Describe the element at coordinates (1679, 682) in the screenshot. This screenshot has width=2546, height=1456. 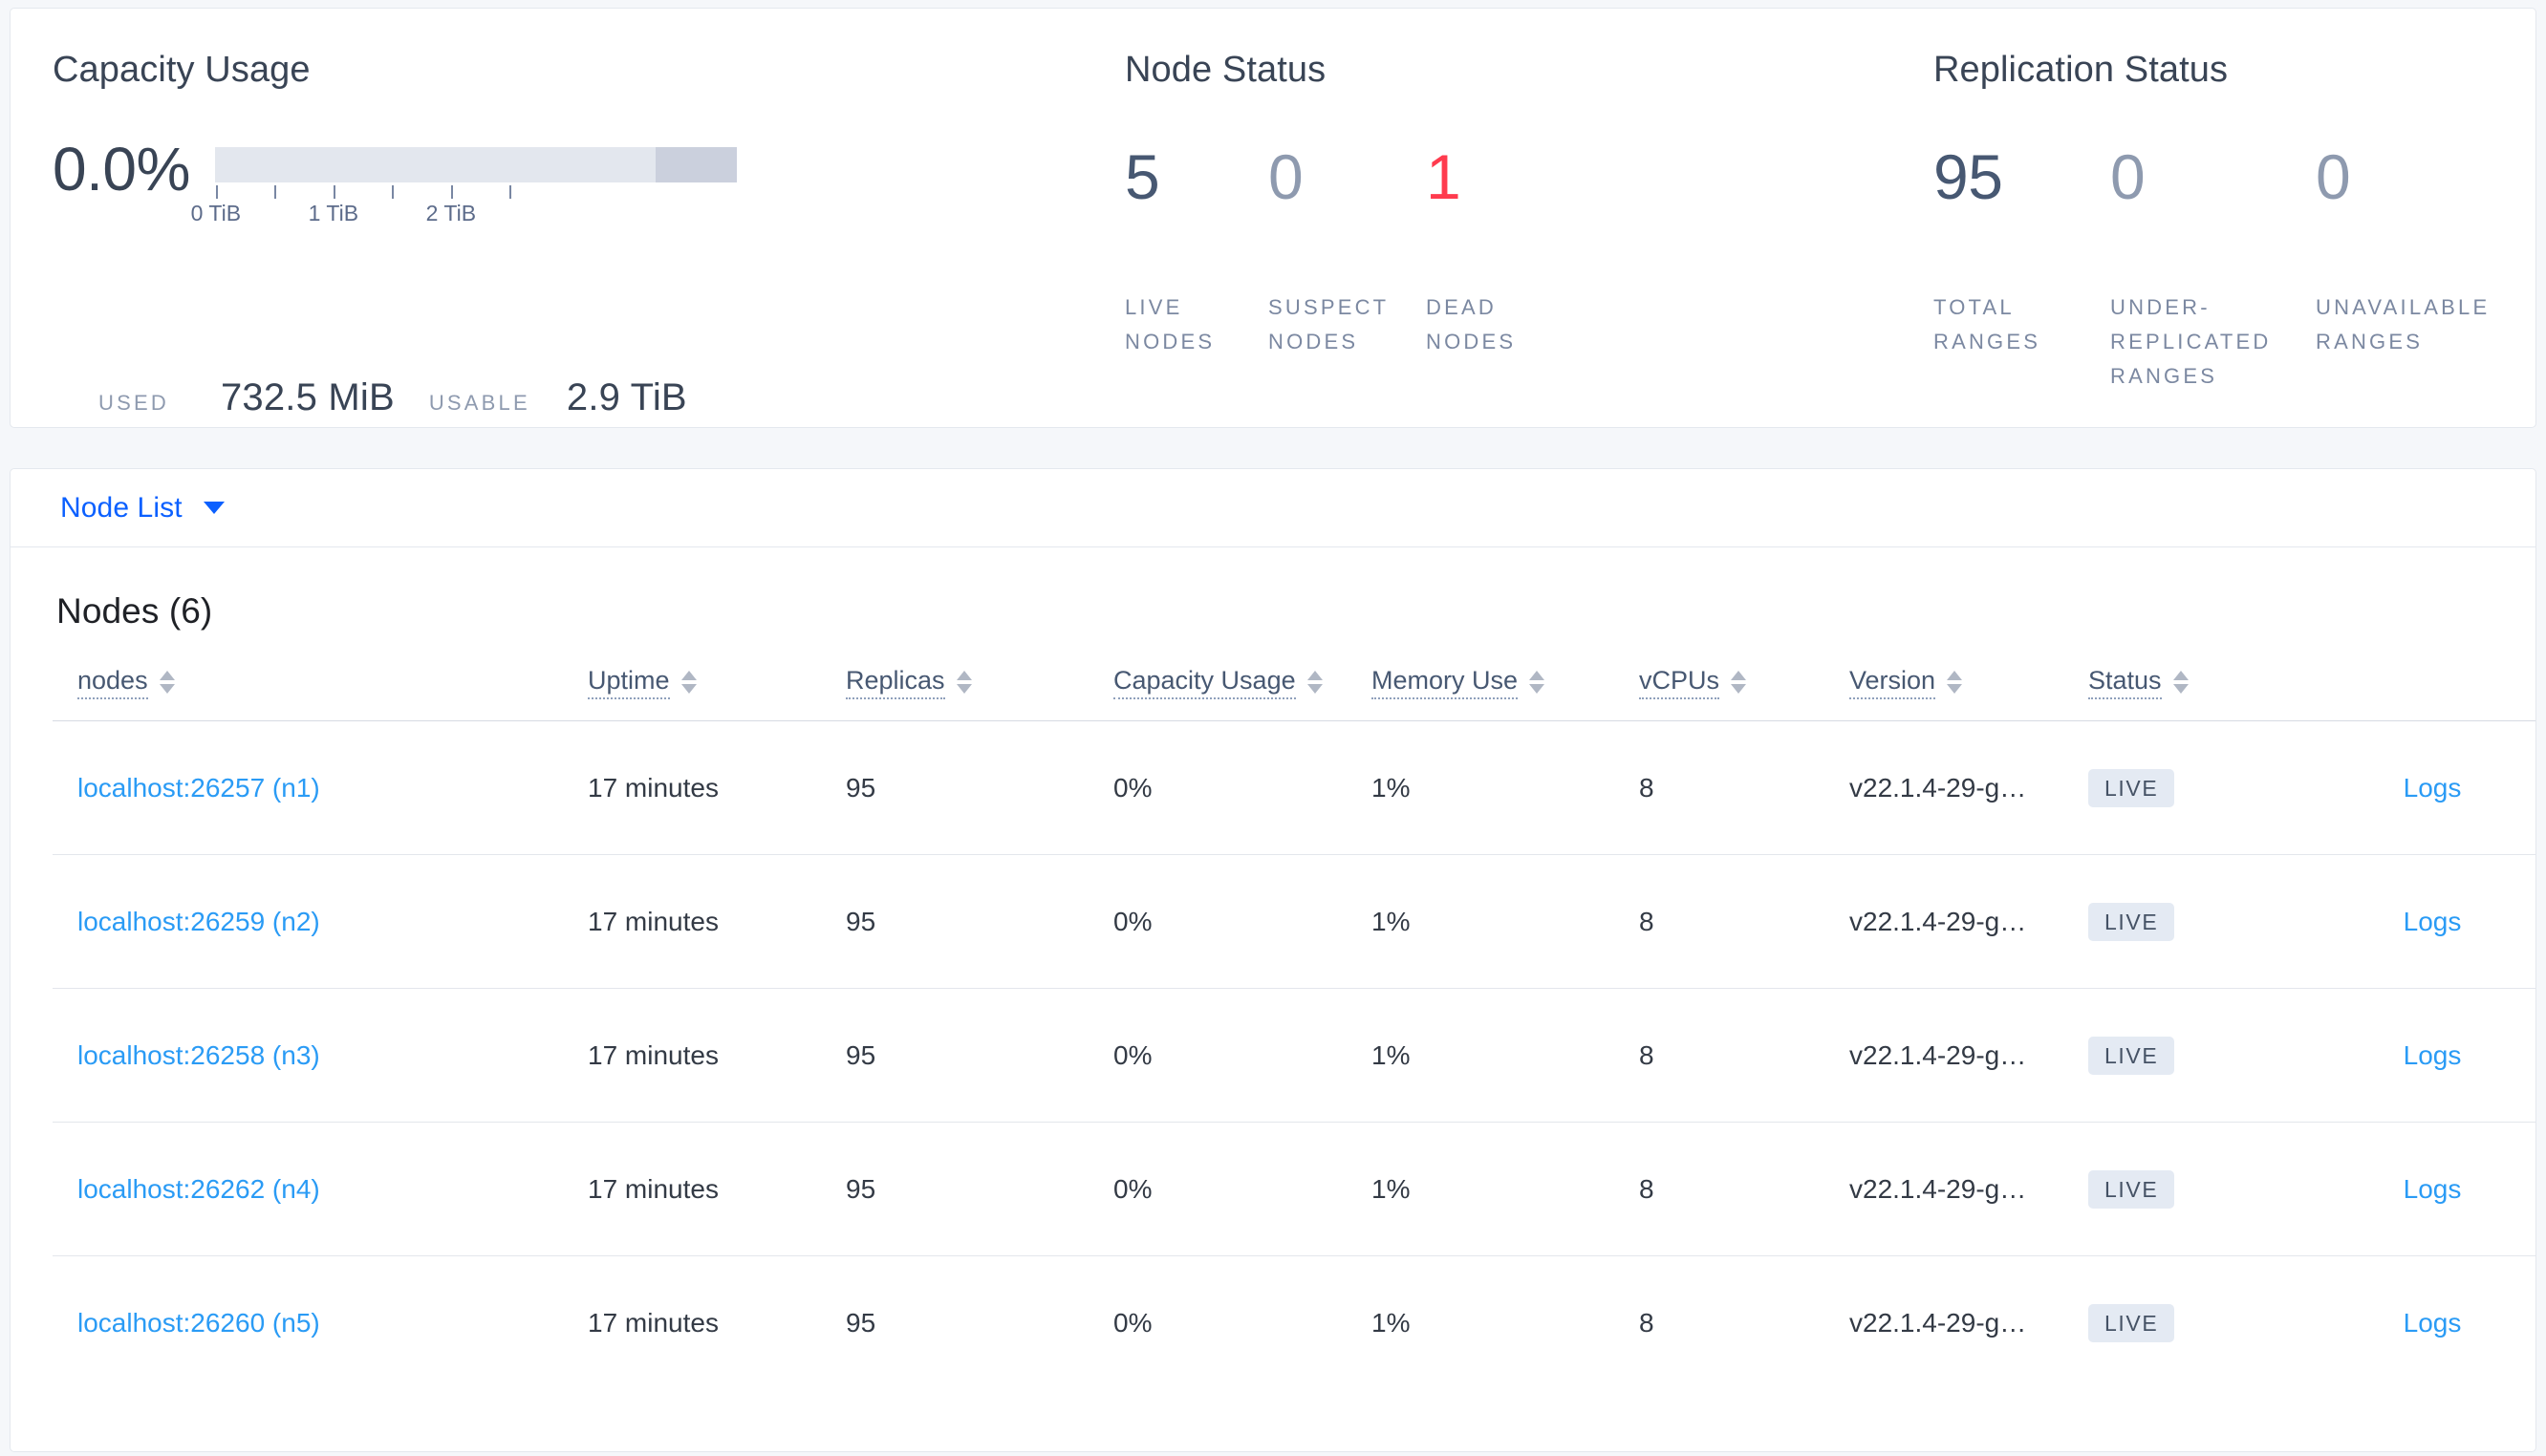
I see `column-label-vcpus: vCPUs` at that location.